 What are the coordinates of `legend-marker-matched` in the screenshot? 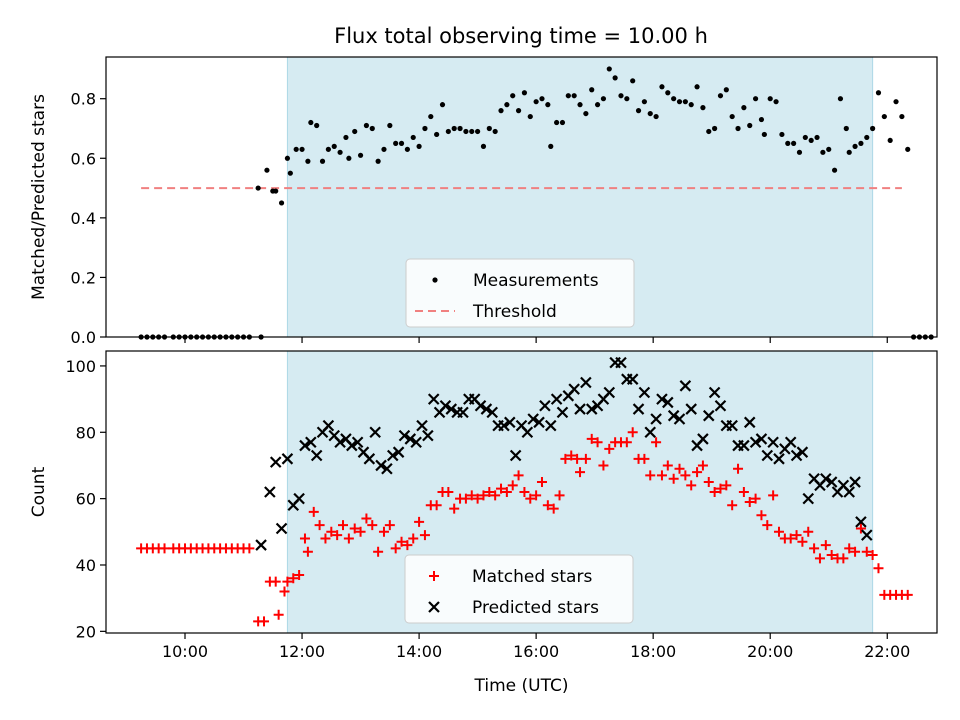 It's located at (434, 576).